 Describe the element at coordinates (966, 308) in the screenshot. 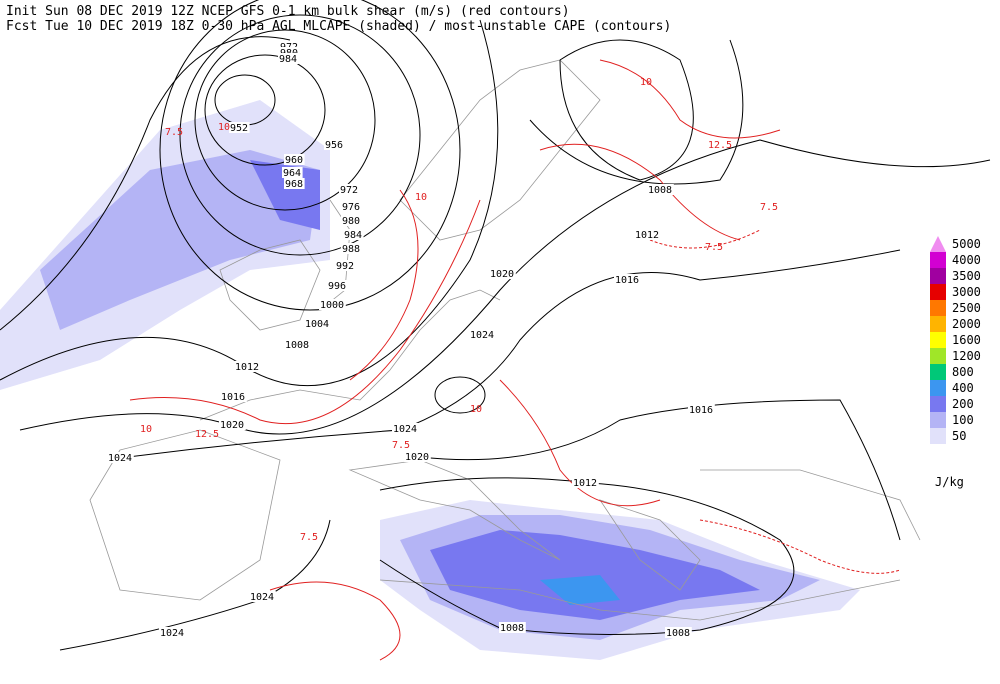

I see `legend-label: 2500` at that location.